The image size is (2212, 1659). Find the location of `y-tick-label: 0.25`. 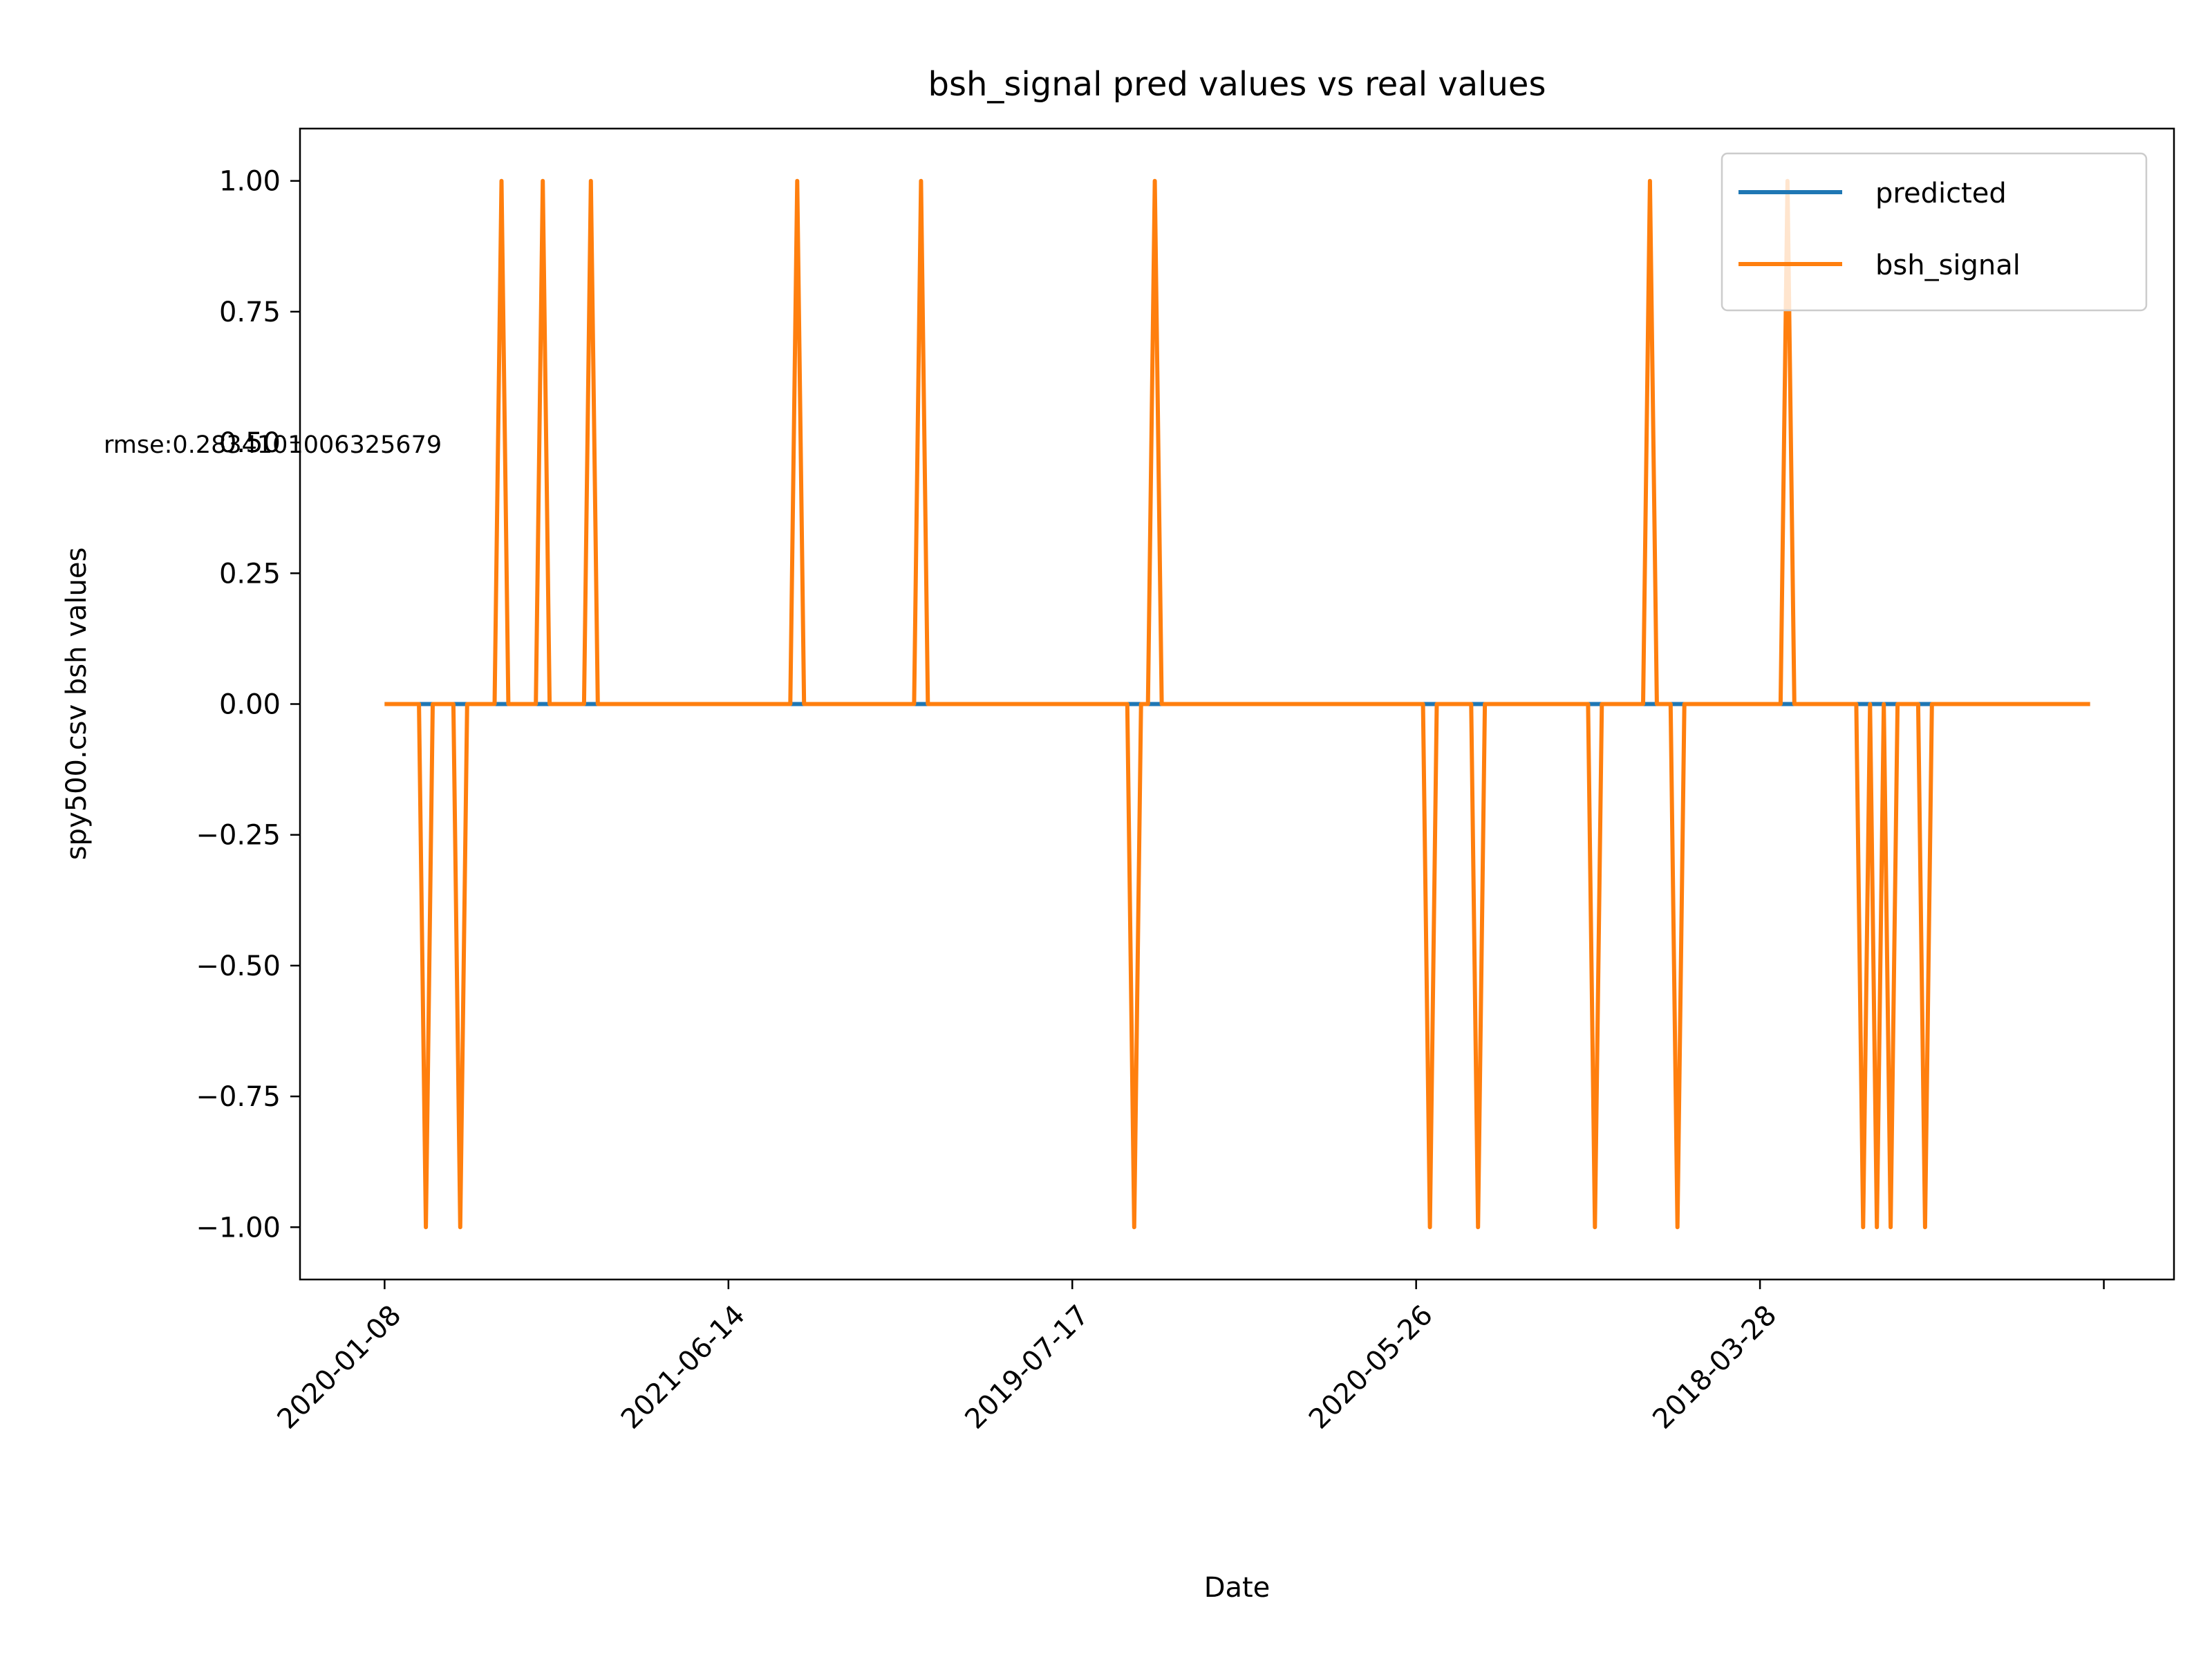

y-tick-label: 0.25 is located at coordinates (250, 574).